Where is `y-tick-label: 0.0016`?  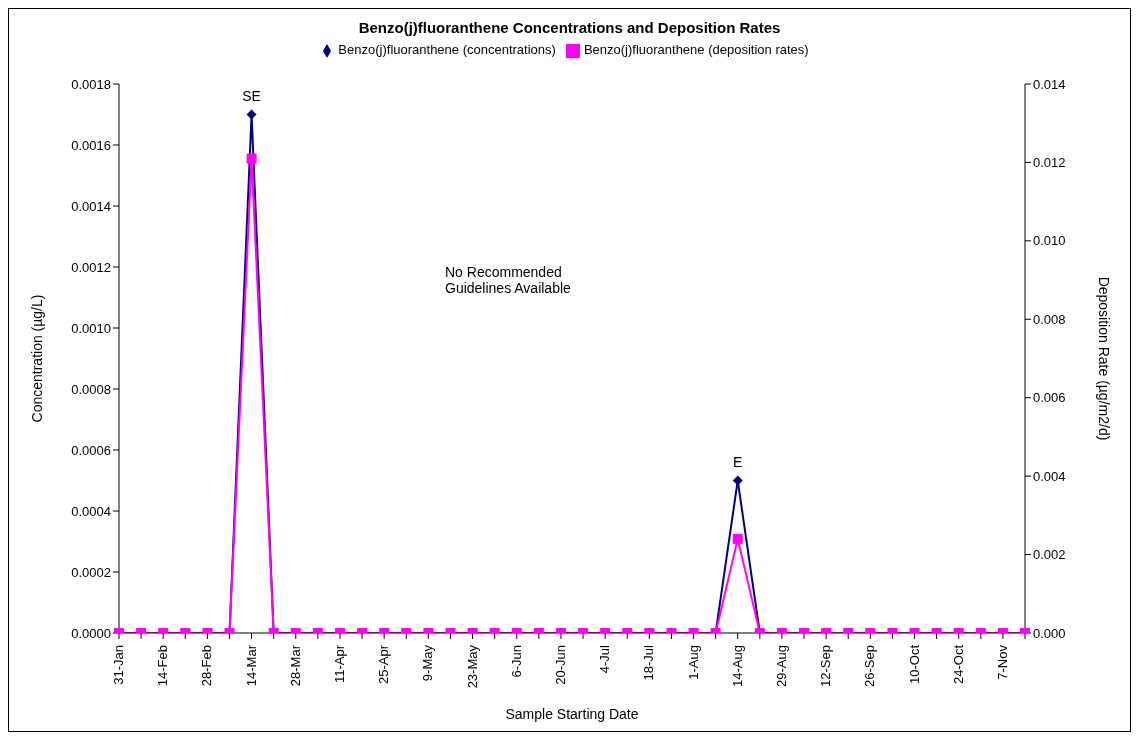 y-tick-label: 0.0016 is located at coordinates (91, 145).